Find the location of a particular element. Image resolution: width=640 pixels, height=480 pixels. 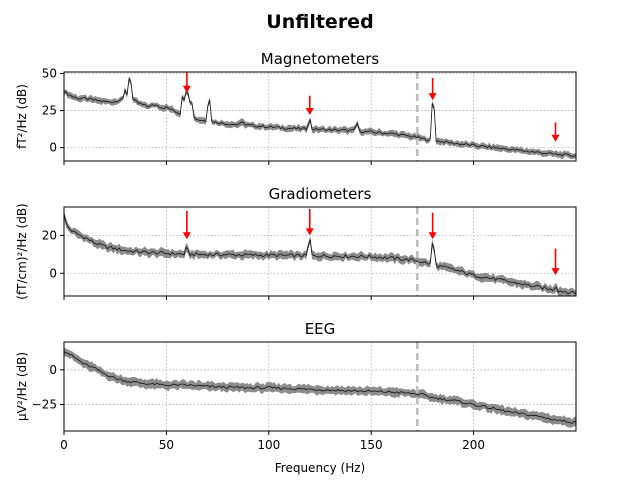

y-tick-label: 20 is located at coordinates (49, 235).